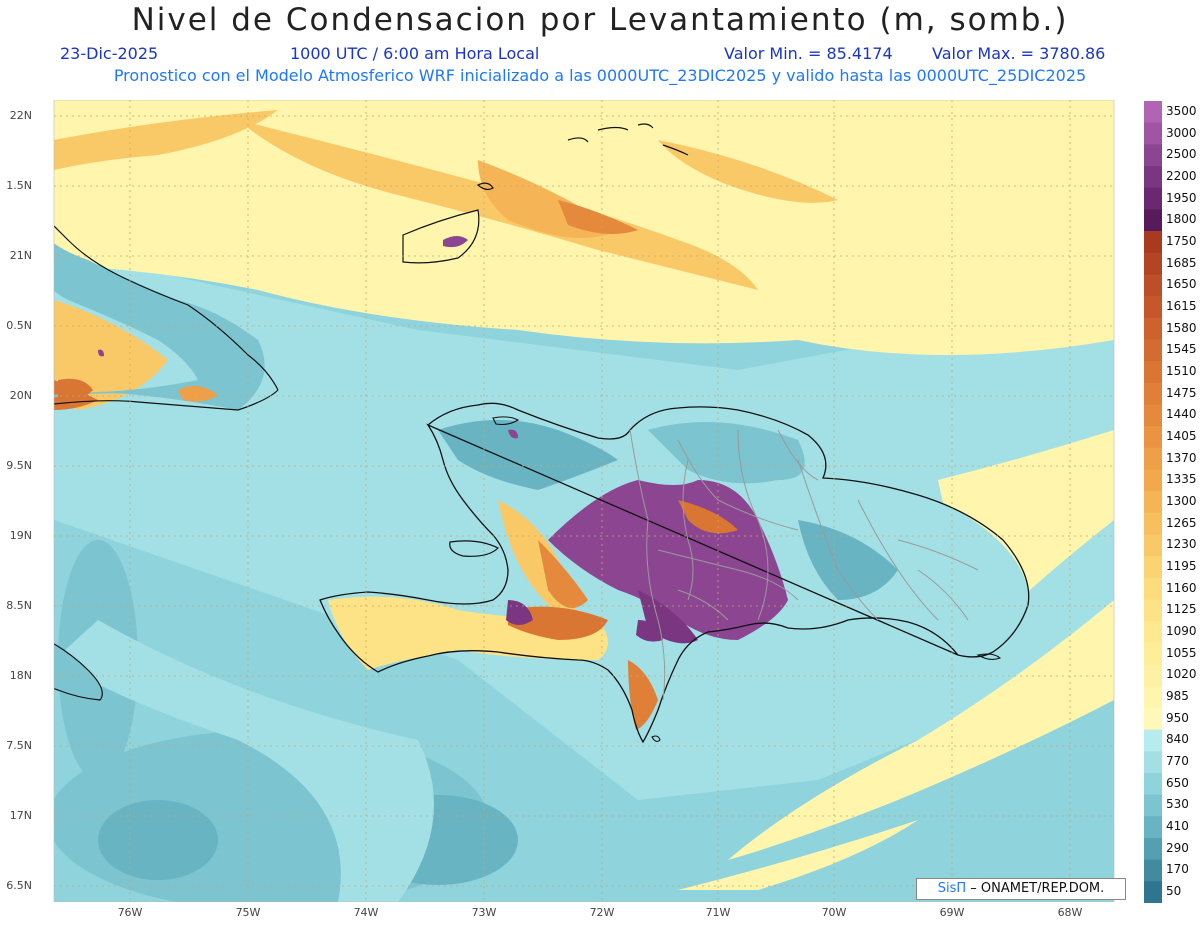 This screenshot has height=927, width=1200. I want to click on province-borders, so click(804, 565).